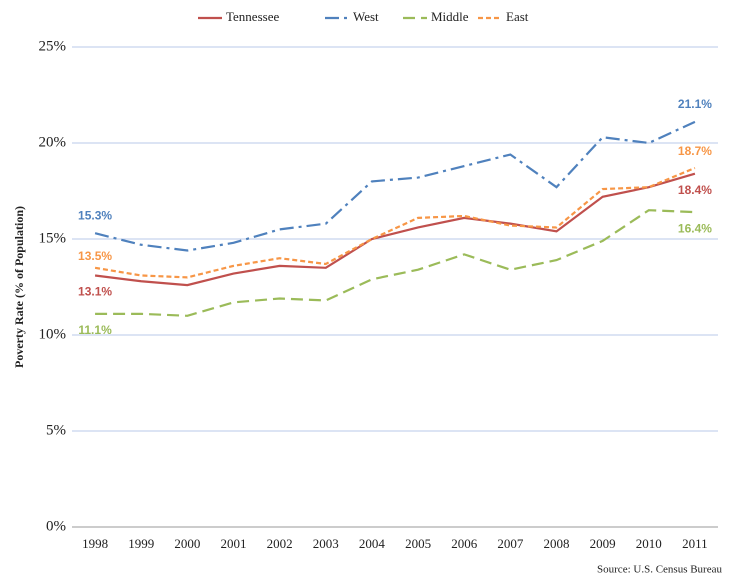  I want to click on x-tick-label: 2007, so click(510, 543).